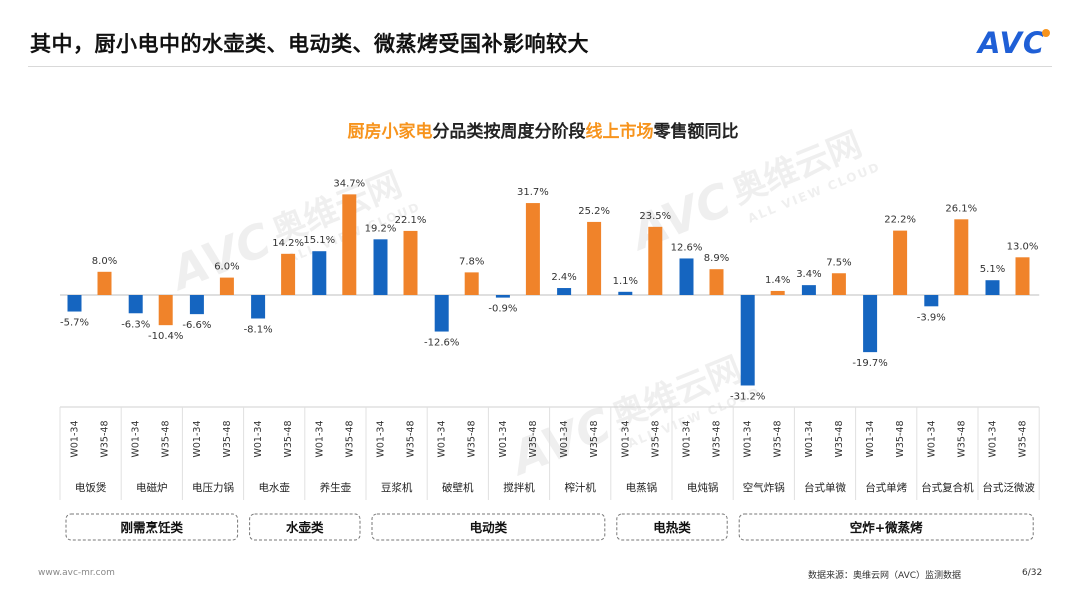  Describe the element at coordinates (502, 309) in the screenshot. I see `value-label-0-7: -0.9%` at that location.